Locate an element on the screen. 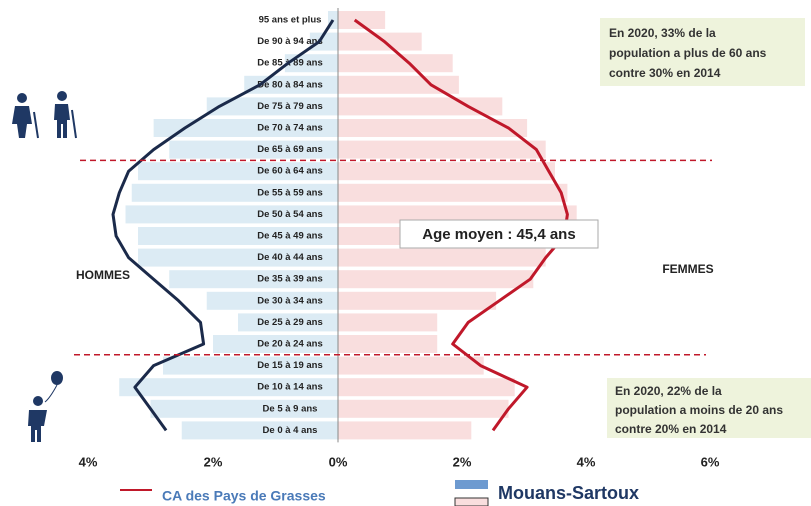 Image resolution: width=811 pixels, height=506 pixels. note-text: En 2020, 33% de la is located at coordinates (662, 33).